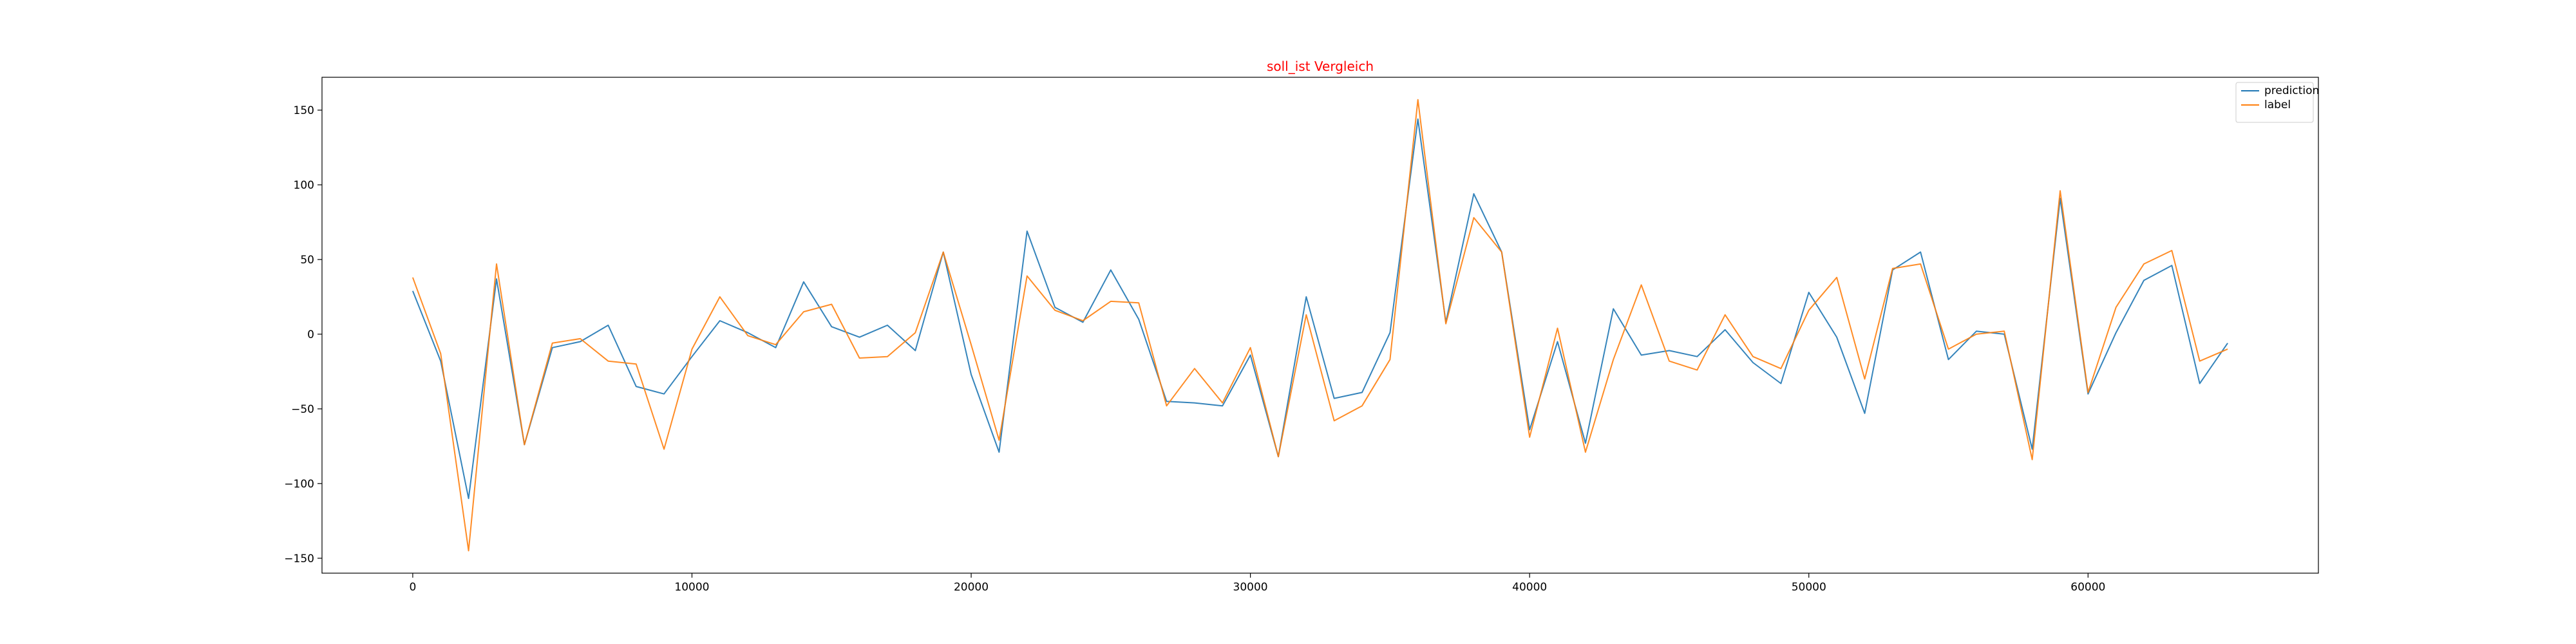 This screenshot has width=2576, height=644. What do you see at coordinates (299, 484) in the screenshot?
I see `y-tick-label: −100` at bounding box center [299, 484].